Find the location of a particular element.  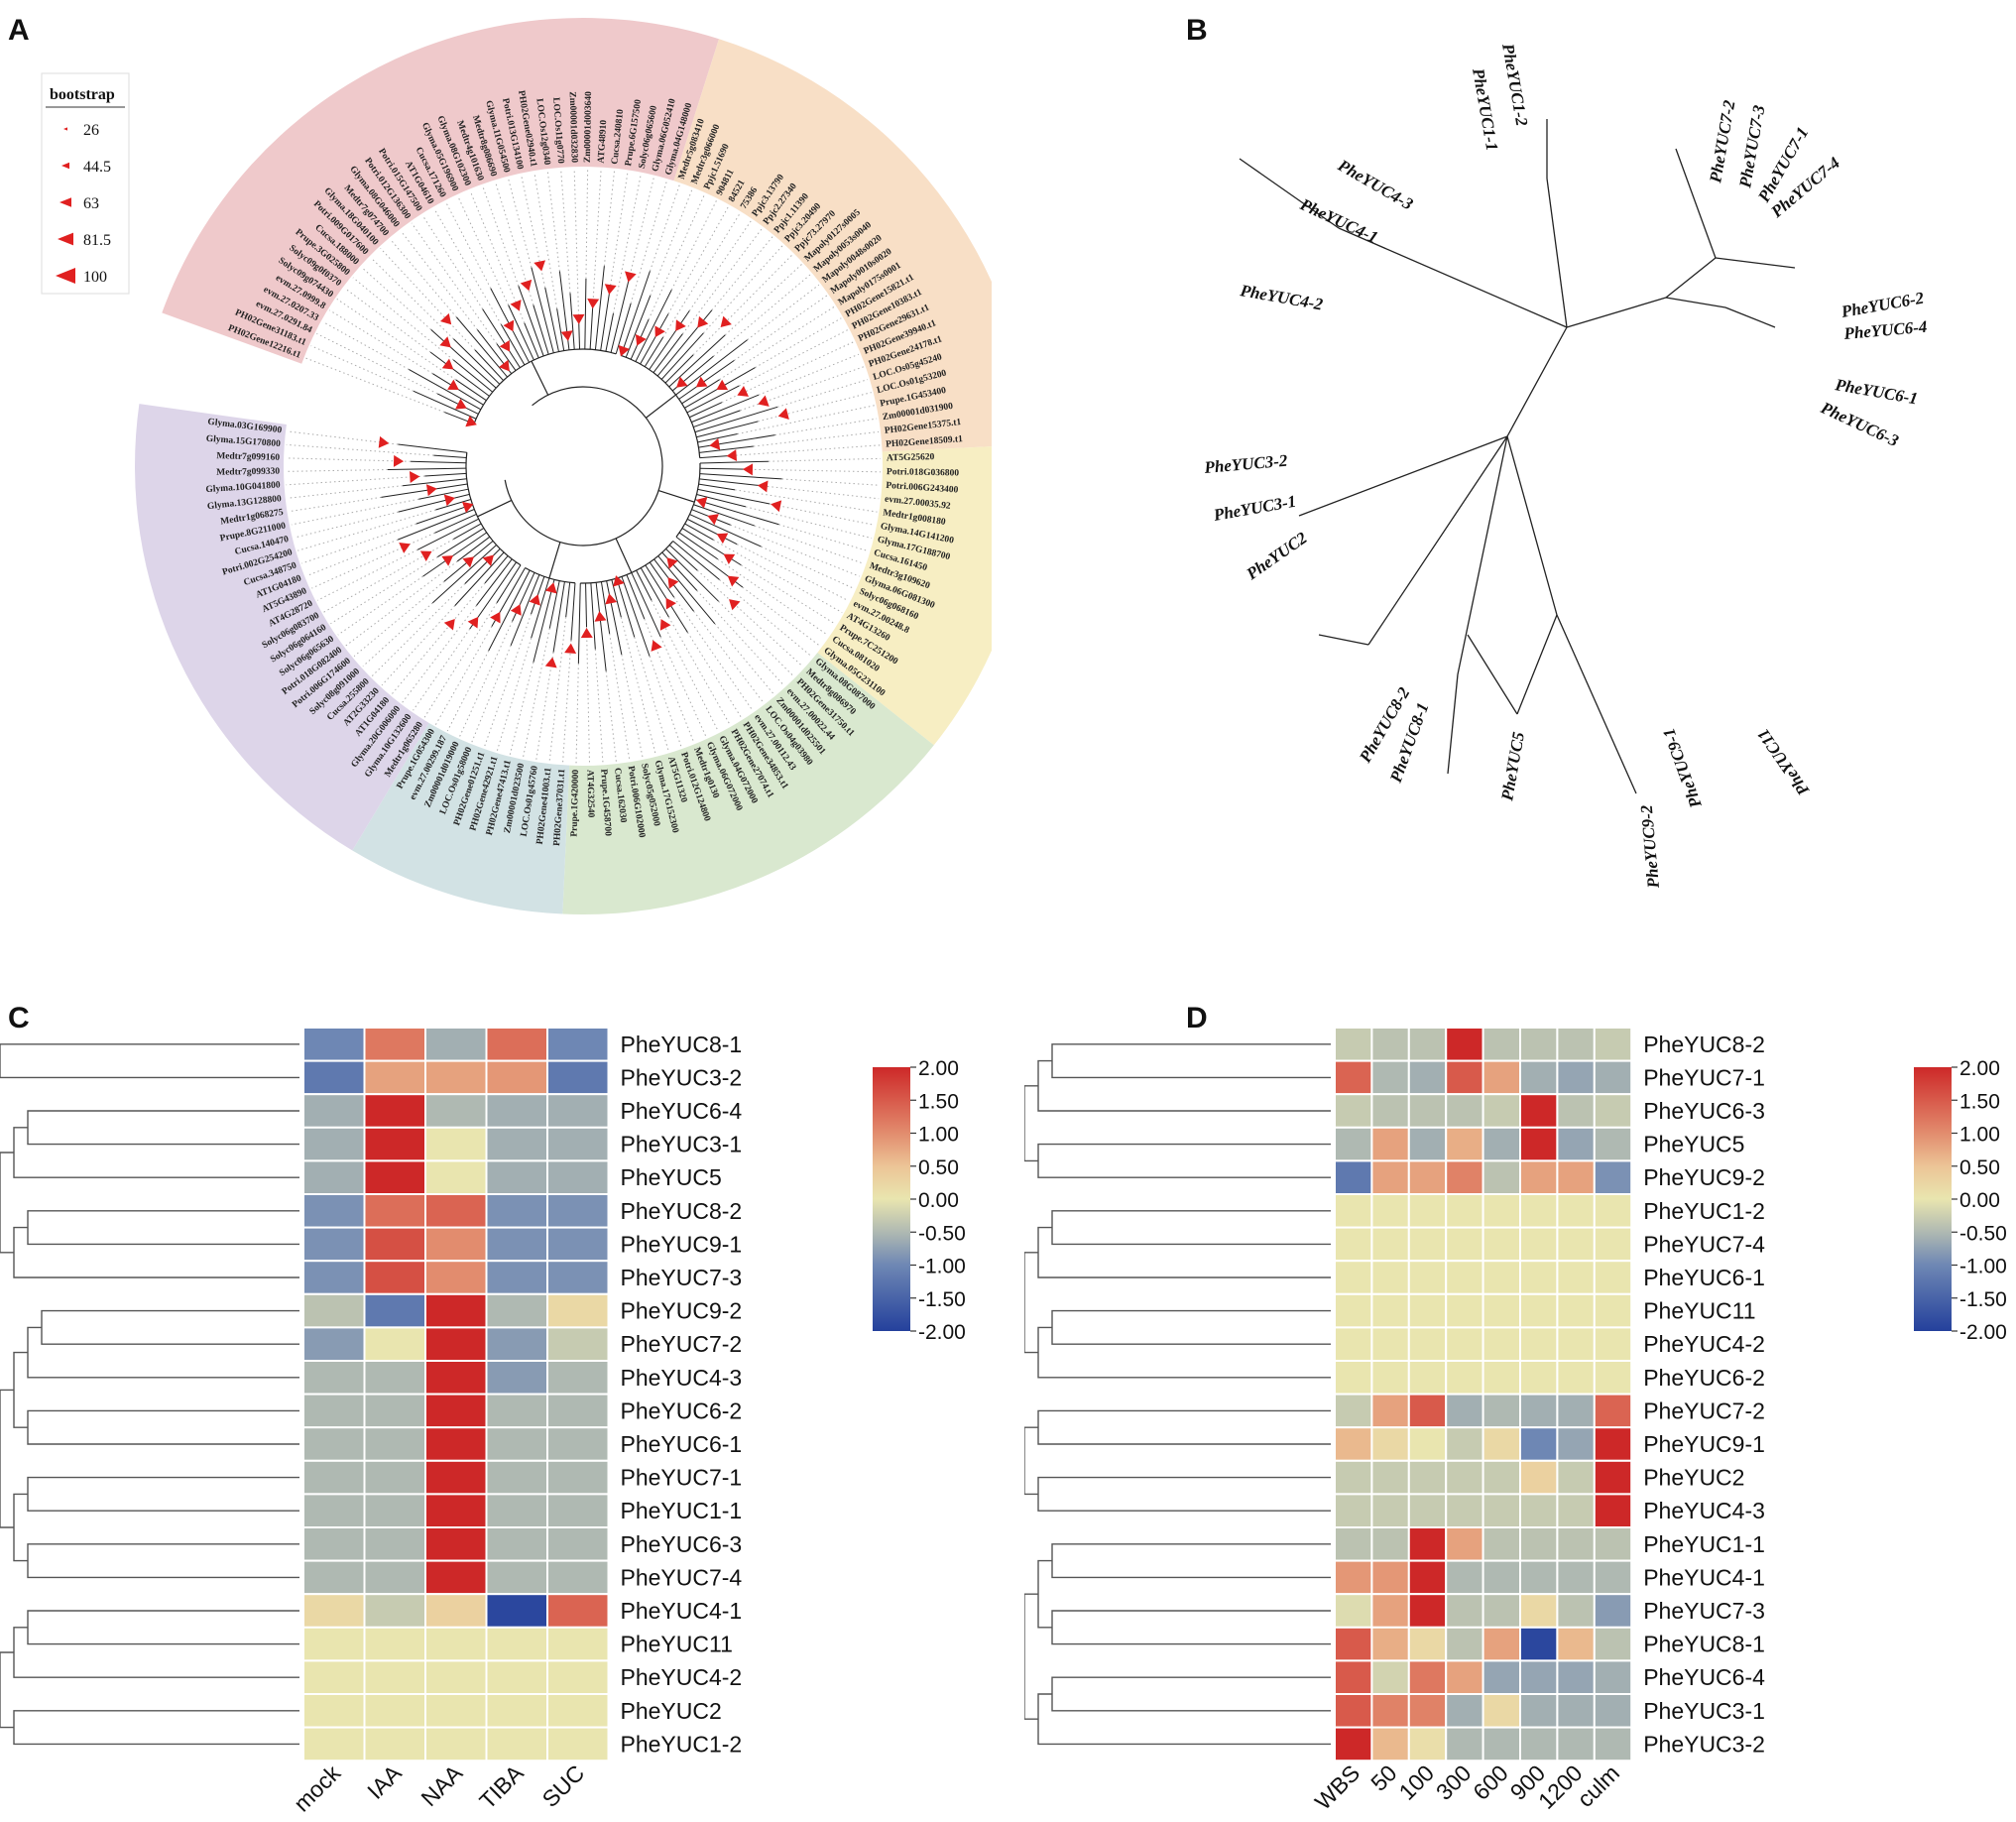

panel-label-b: B is located at coordinates (1197, 30).